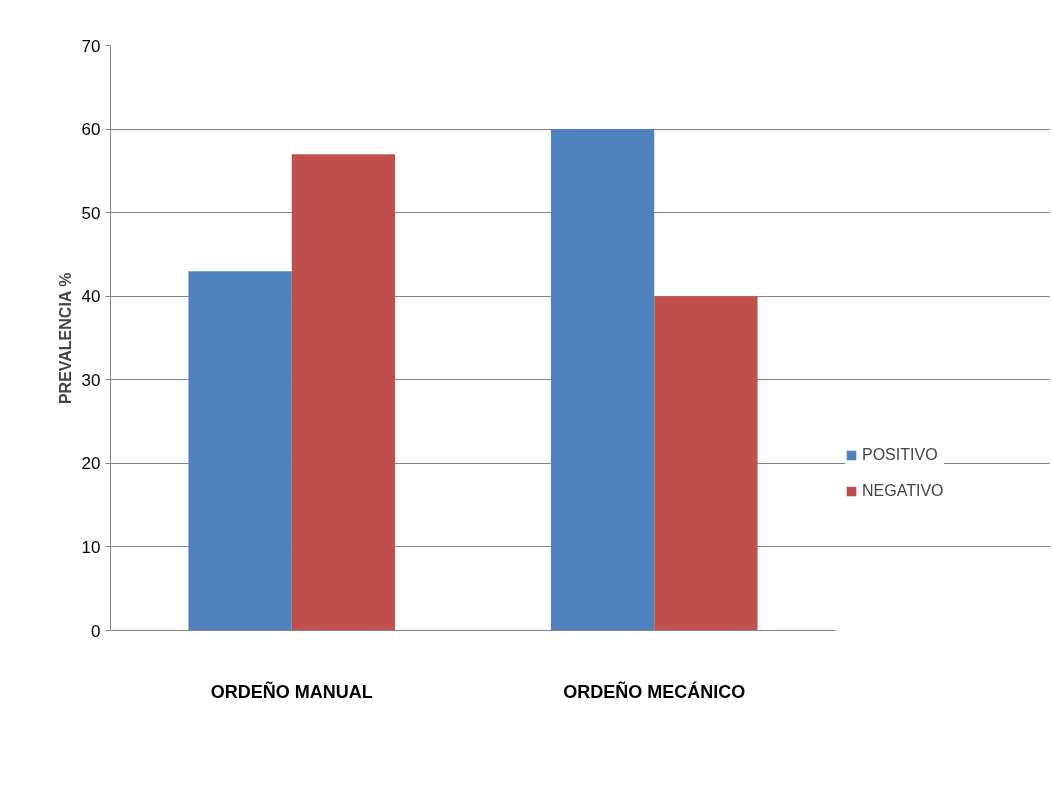  Describe the element at coordinates (91, 464) in the screenshot. I see `y-tick-label: 20` at that location.